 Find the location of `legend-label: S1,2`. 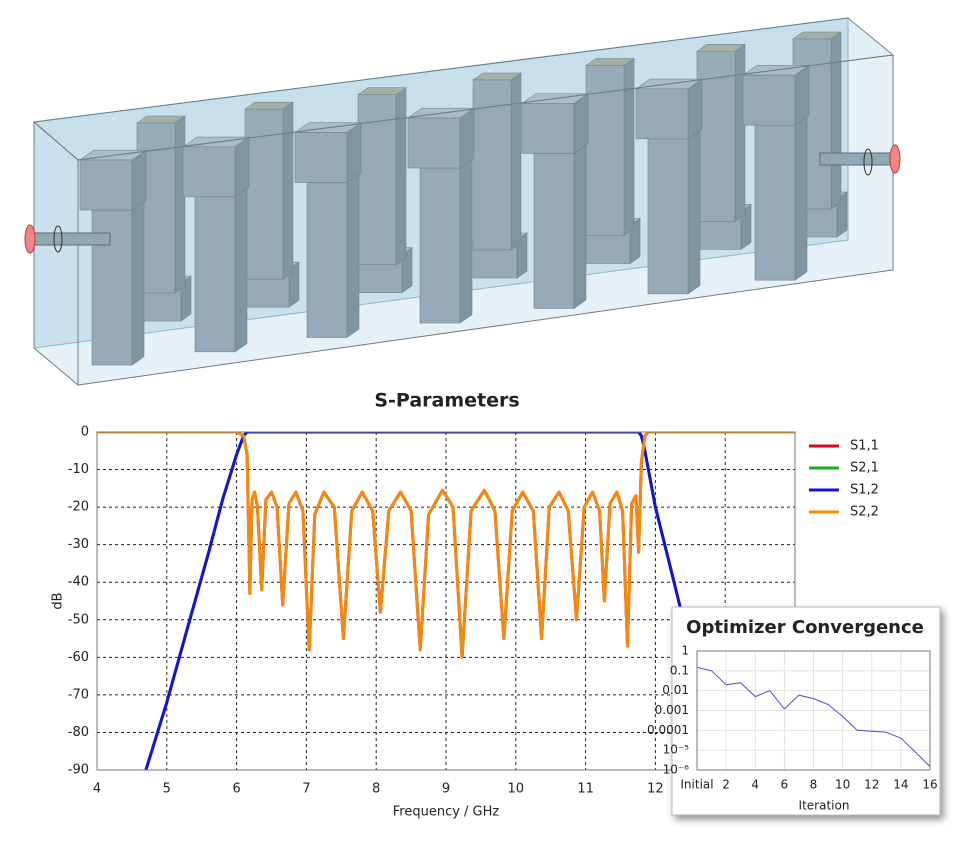

legend-label: S1,2 is located at coordinates (864, 490).